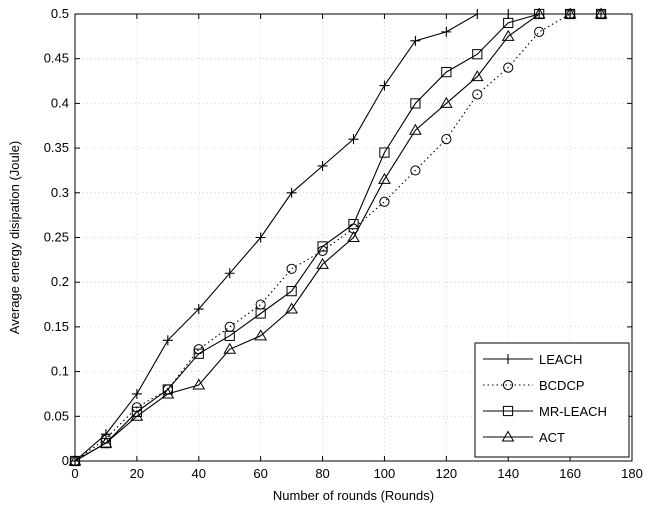 The width and height of the screenshot is (655, 516). Describe the element at coordinates (560, 359) in the screenshot. I see `legend-label-leach: LEACH` at that location.